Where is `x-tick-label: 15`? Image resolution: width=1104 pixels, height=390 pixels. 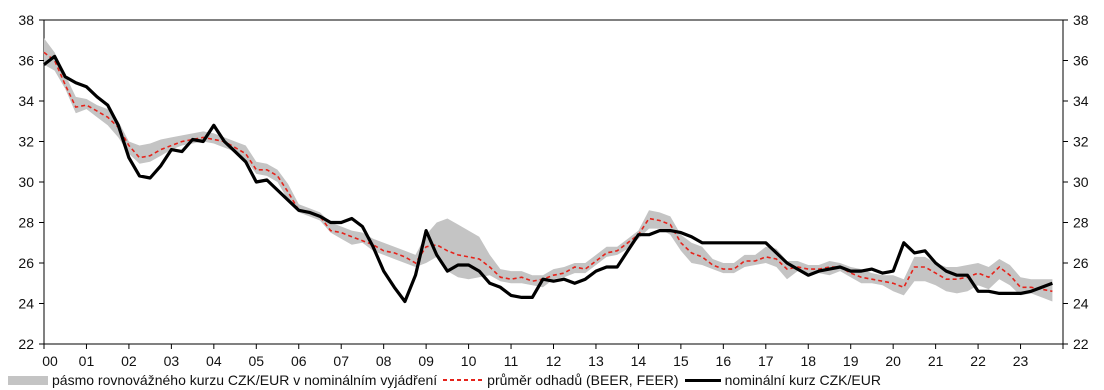 x-tick-label: 15 is located at coordinates (681, 361).